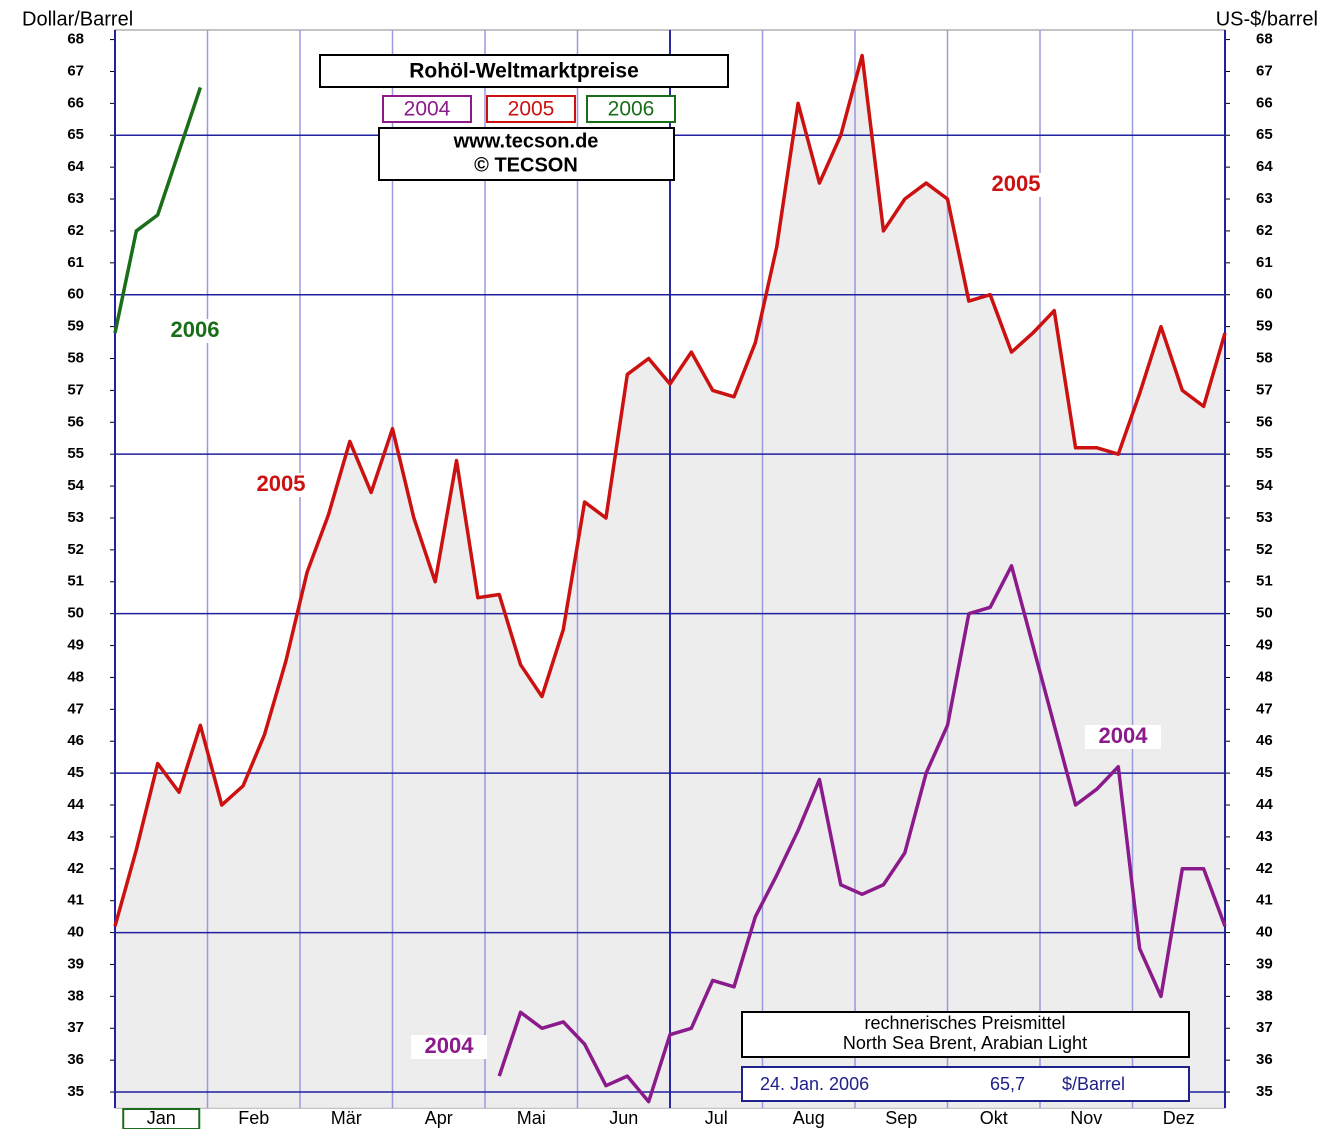 Image resolution: width=1325 pixels, height=1129 pixels. I want to click on x-tick-label: Apr, so click(439, 1118).